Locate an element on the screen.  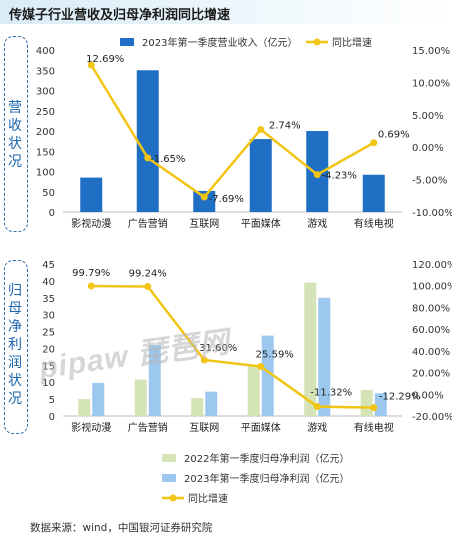
growth-data-label: 12.69% is located at coordinates (105, 59).